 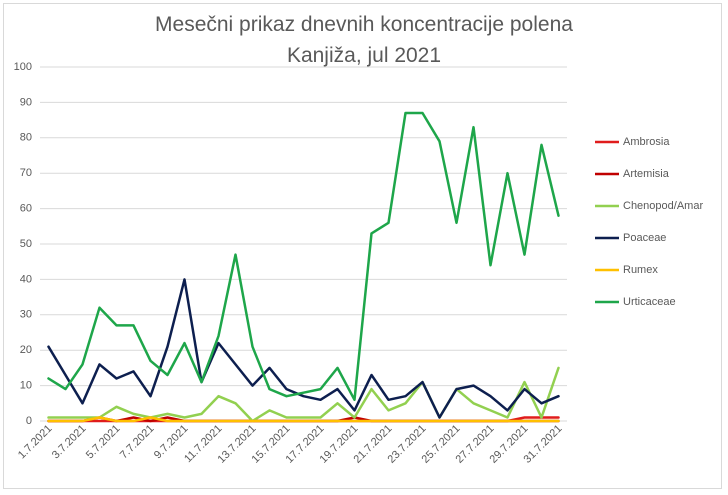 I want to click on legend-label: Rumex, so click(x=640, y=270).